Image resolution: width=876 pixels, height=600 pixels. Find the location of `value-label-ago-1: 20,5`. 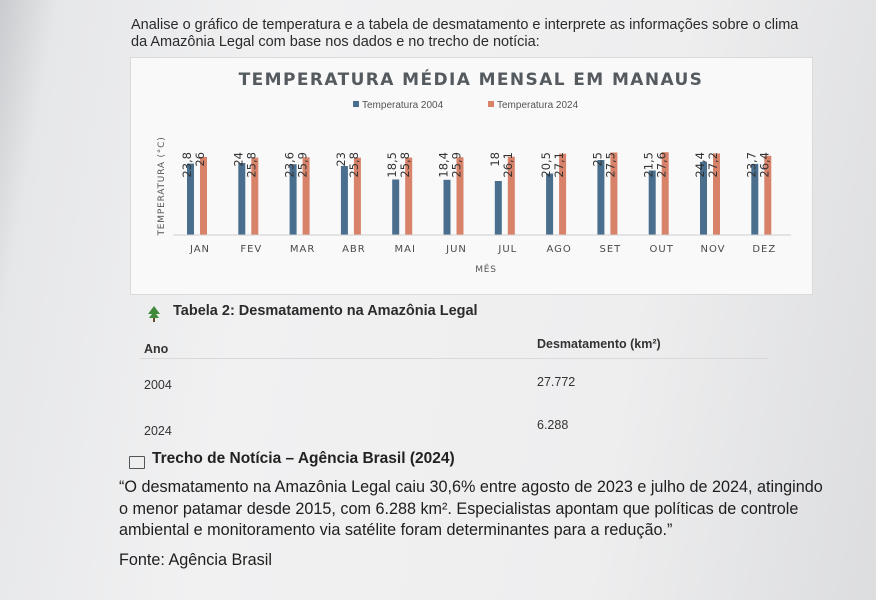

value-label-ago-1: 20,5 is located at coordinates (546, 165).